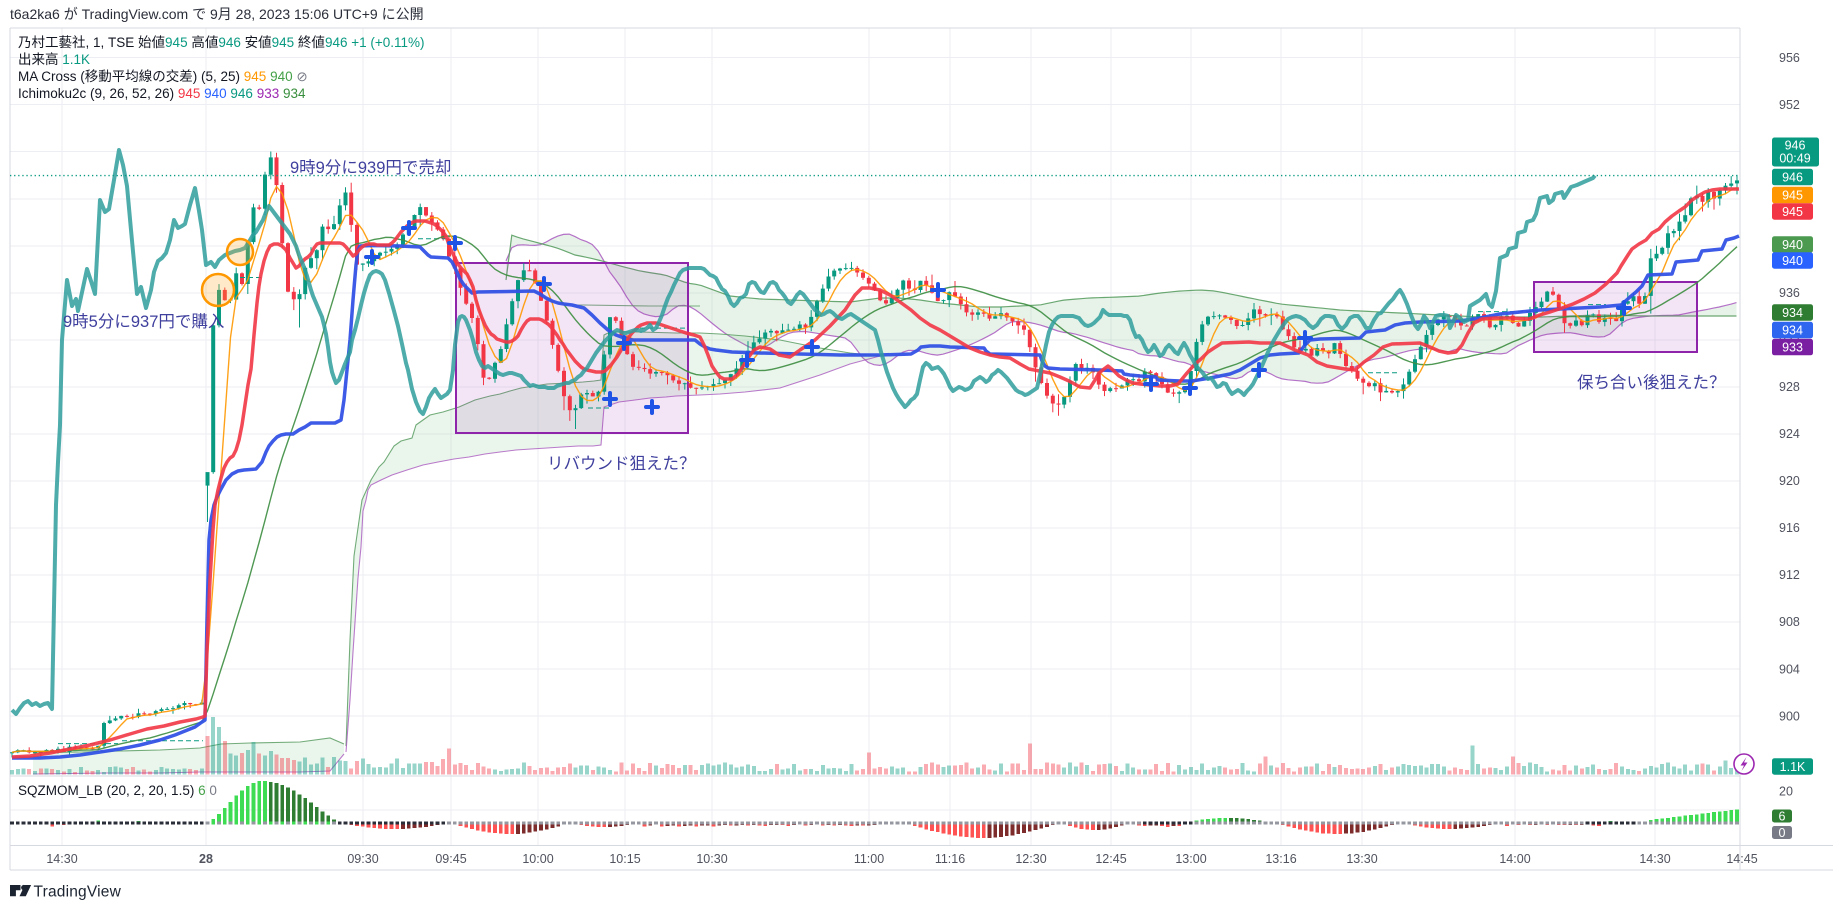 The width and height of the screenshot is (1833, 914). What do you see at coordinates (1789, 387) in the screenshot?
I see `svg-text: 928` at bounding box center [1789, 387].